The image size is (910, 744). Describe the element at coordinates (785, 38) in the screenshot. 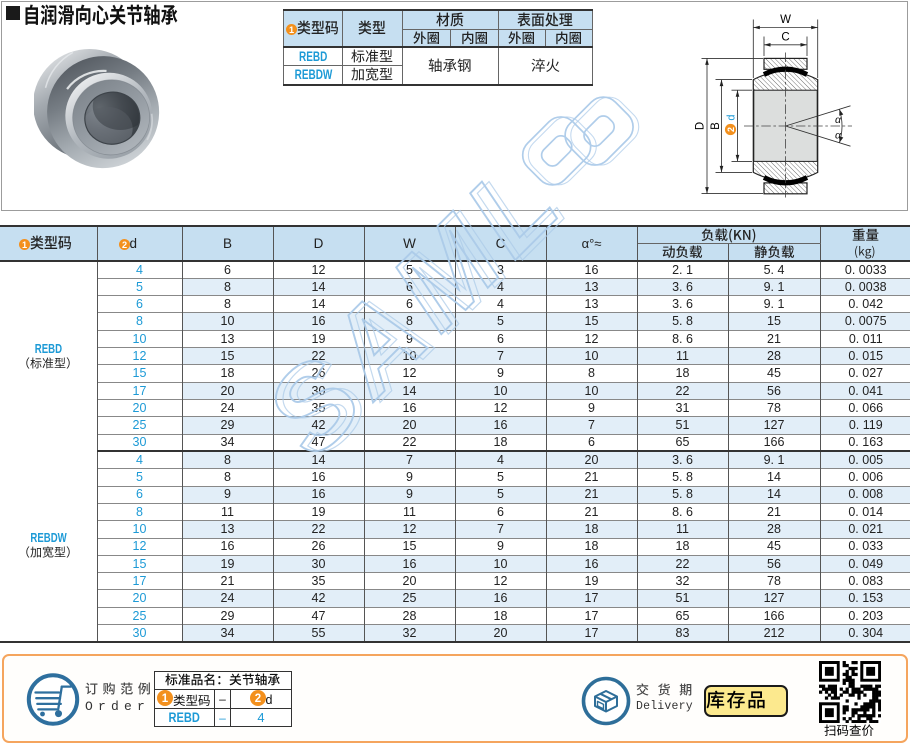

I see `svg-text: C` at that location.